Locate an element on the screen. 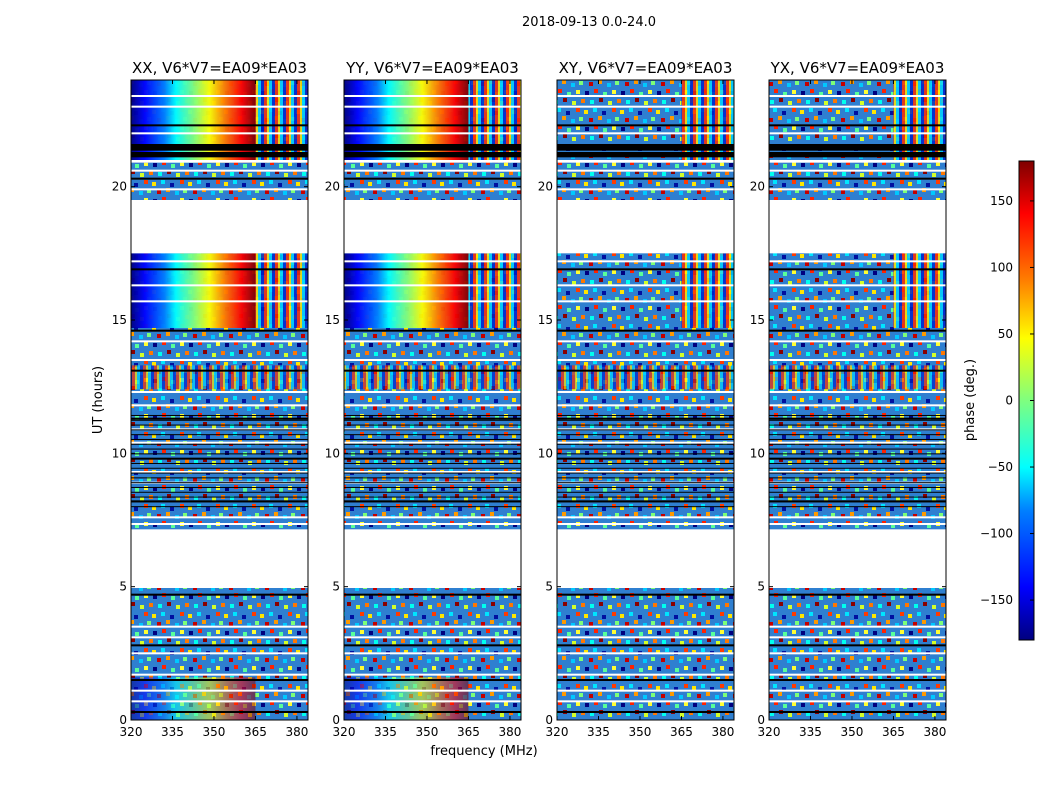  x-axis-label: frequency (MHz) is located at coordinates (483, 751).